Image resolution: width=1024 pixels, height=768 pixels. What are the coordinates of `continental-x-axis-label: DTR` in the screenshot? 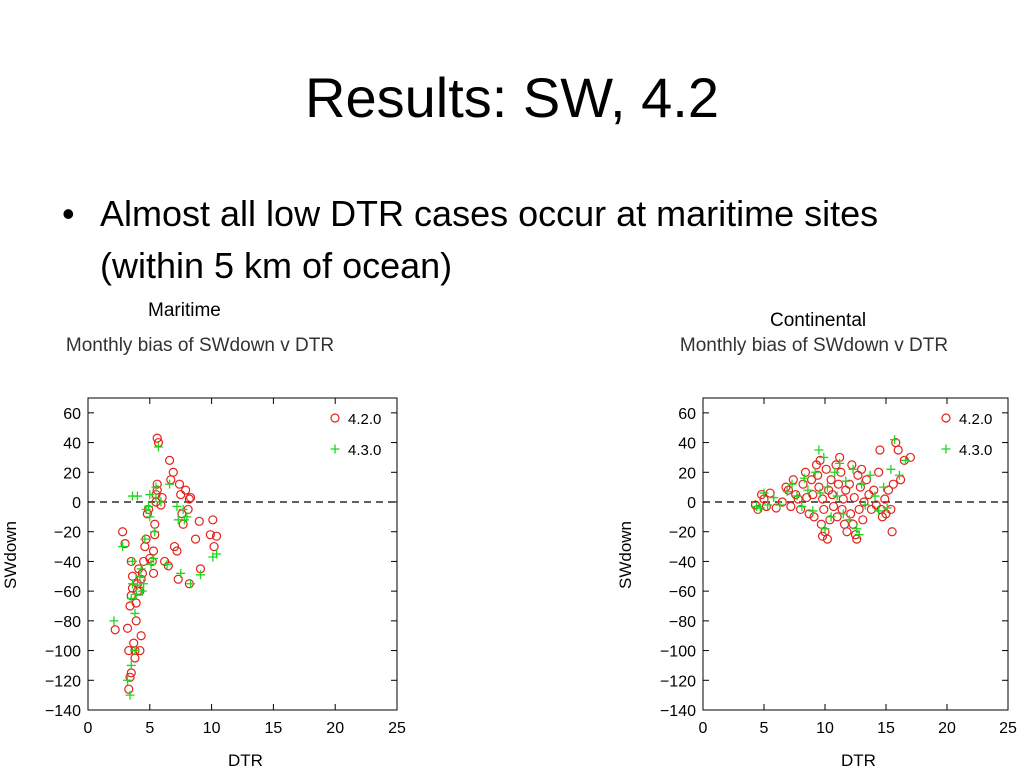 It's located at (858, 759).